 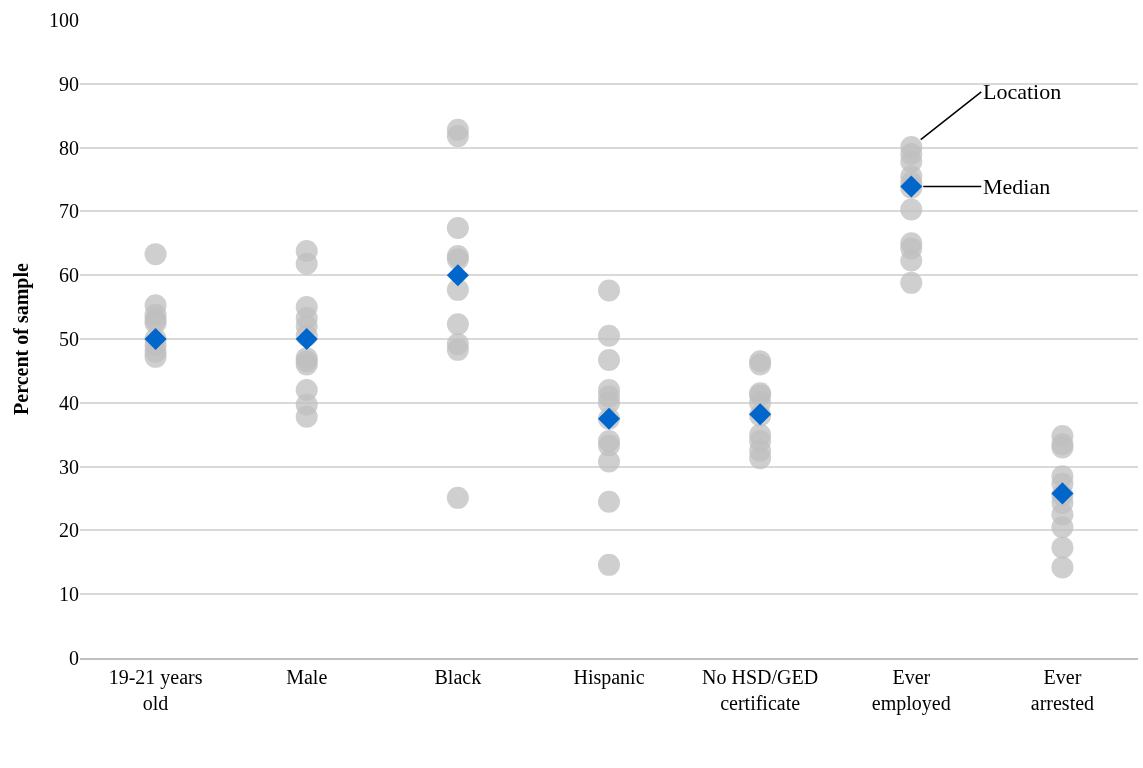 I want to click on y-tick-label: 0, so click(x=74, y=658).